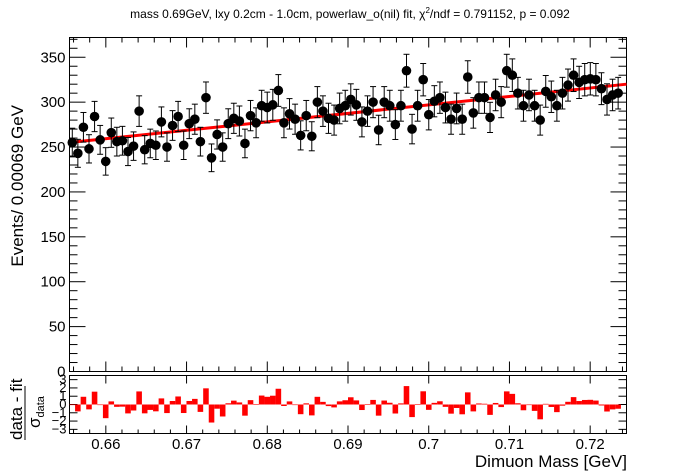 This screenshot has height=472, width=696. Describe the element at coordinates (16, 409) in the screenshot. I see `ratio-label-numerator: data - fit` at that location.